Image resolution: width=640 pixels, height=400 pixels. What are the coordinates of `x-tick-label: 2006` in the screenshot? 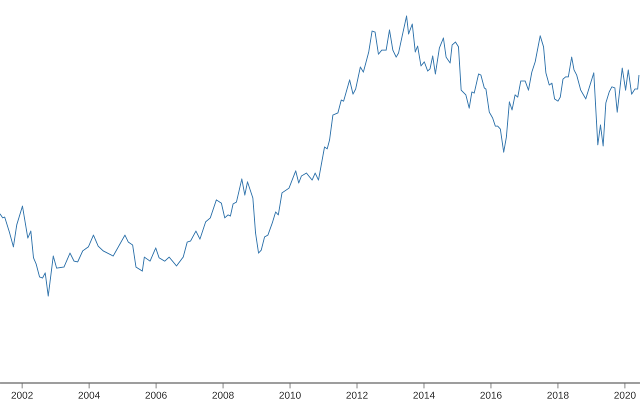 It's located at (156, 395).